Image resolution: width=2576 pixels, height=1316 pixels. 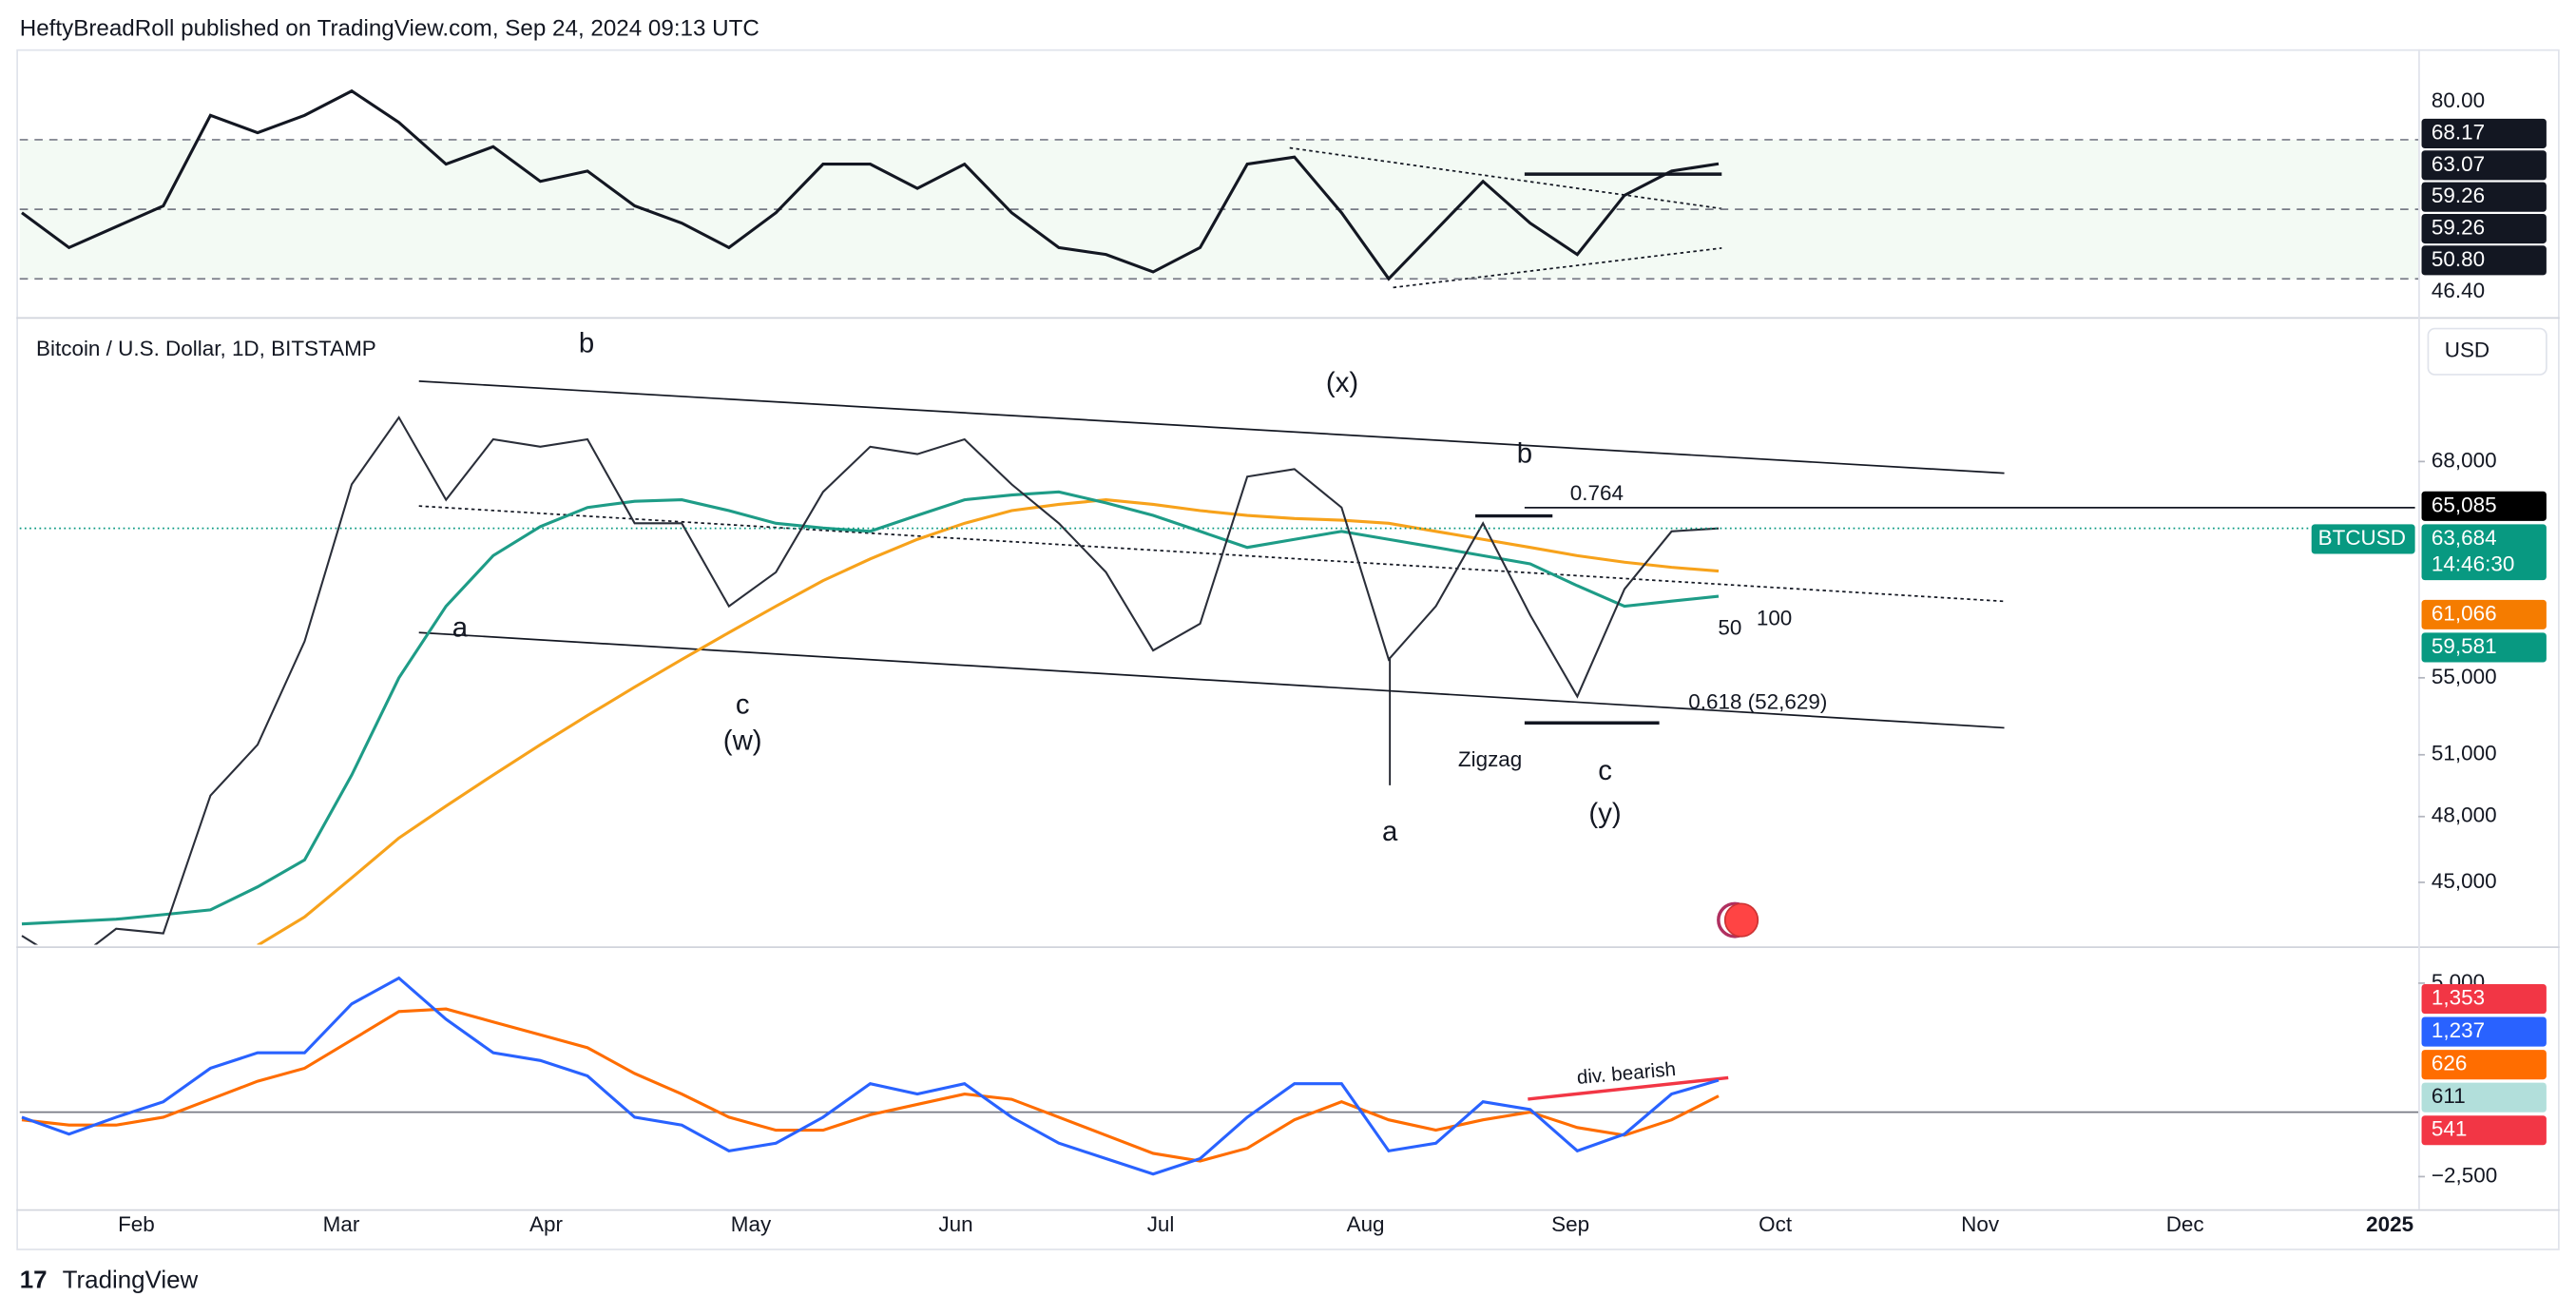 What do you see at coordinates (1342, 382) in the screenshot?
I see `annotation: (x)` at bounding box center [1342, 382].